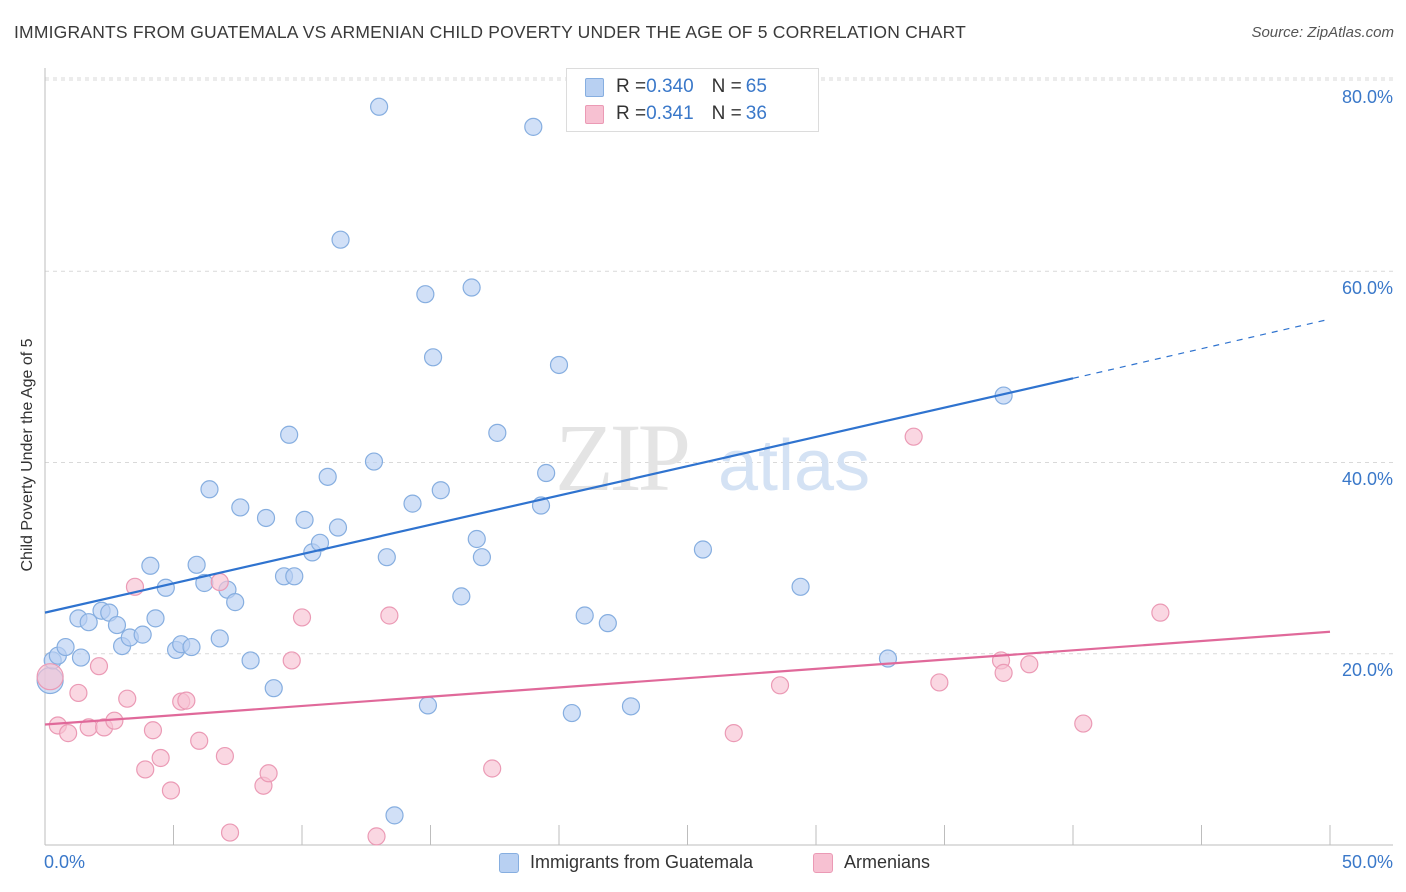 This screenshot has height=892, width=1406. I want to click on bottom-legend-guatemala: Immigrants from Guatemala, so click(626, 862).